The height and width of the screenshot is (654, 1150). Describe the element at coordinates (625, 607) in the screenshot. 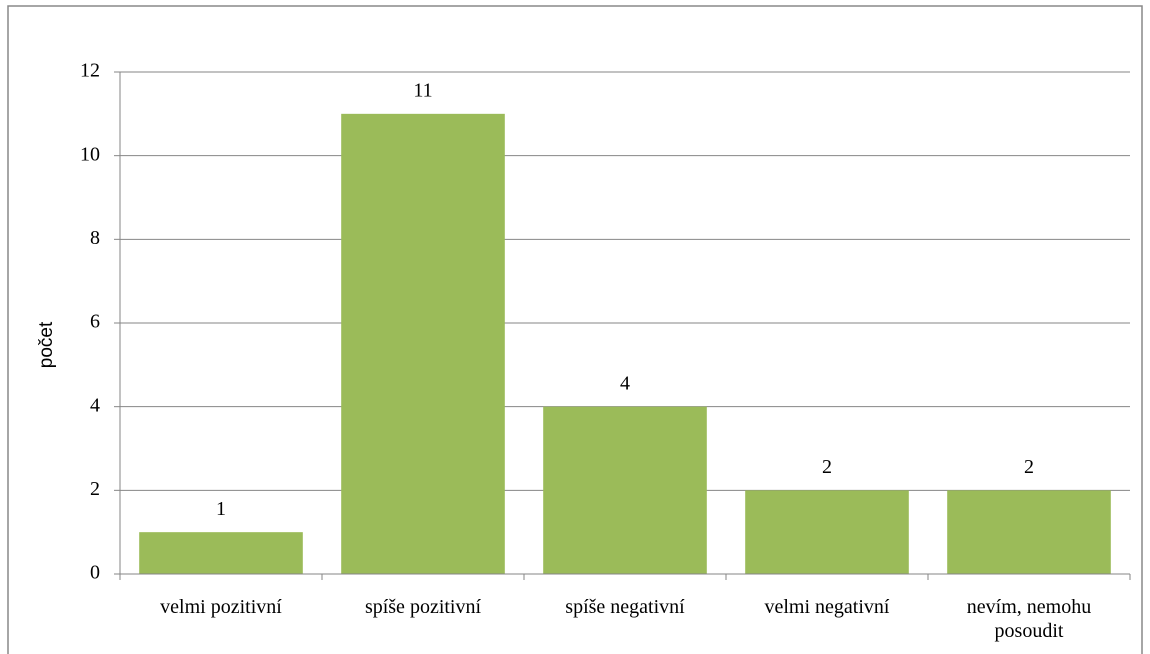

I see `x-tick-label: spíše negativní` at that location.